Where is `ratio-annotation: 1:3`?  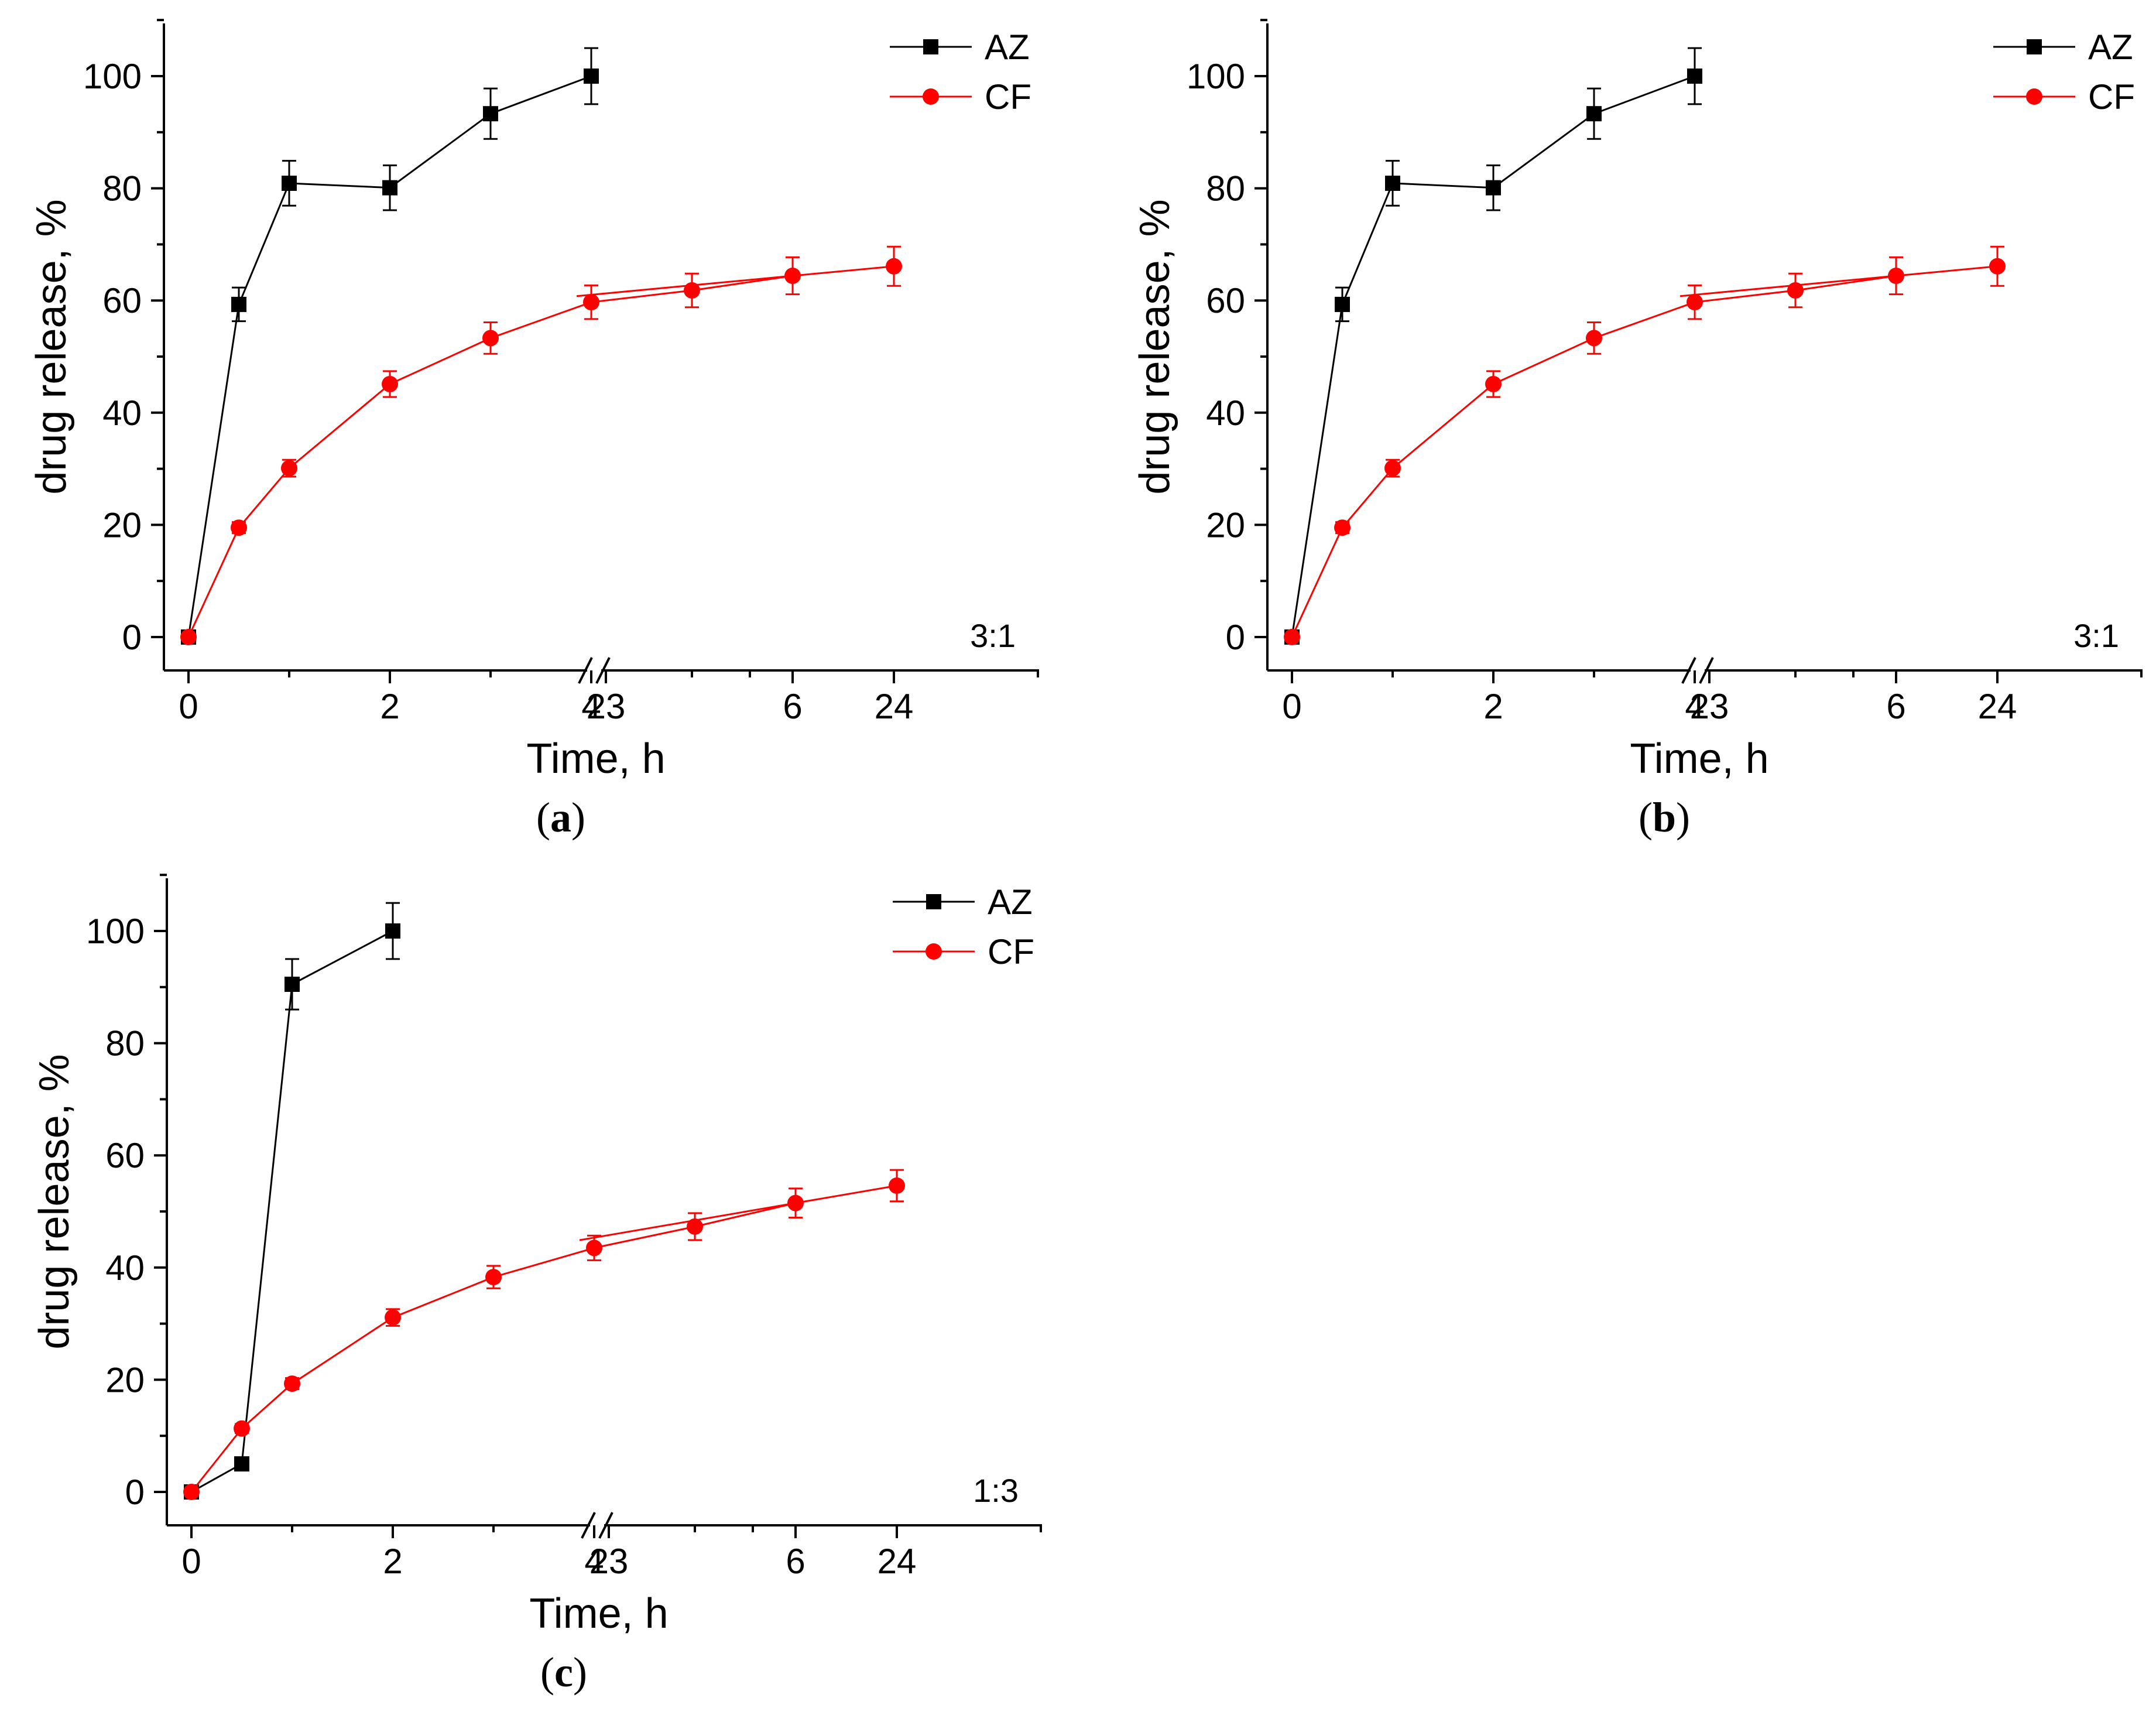 ratio-annotation: 1:3 is located at coordinates (996, 1490).